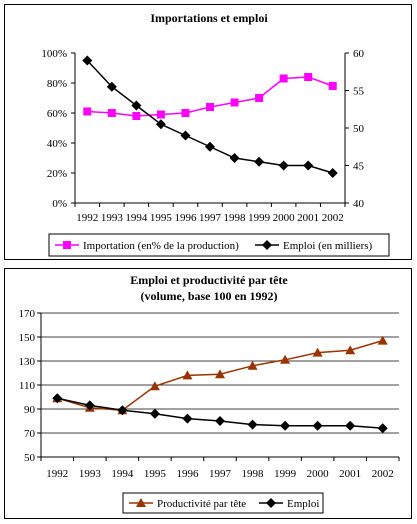 The image size is (417, 524). Describe the element at coordinates (303, 504) in the screenshot. I see `legend-label-1: Emploi` at that location.